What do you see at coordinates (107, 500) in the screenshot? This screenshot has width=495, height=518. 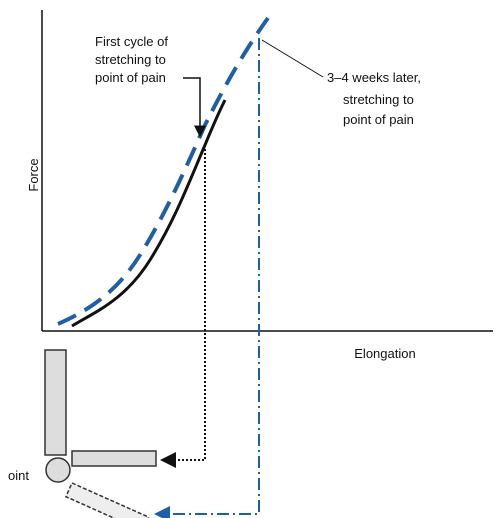 I see `limb-stretched` at bounding box center [107, 500].